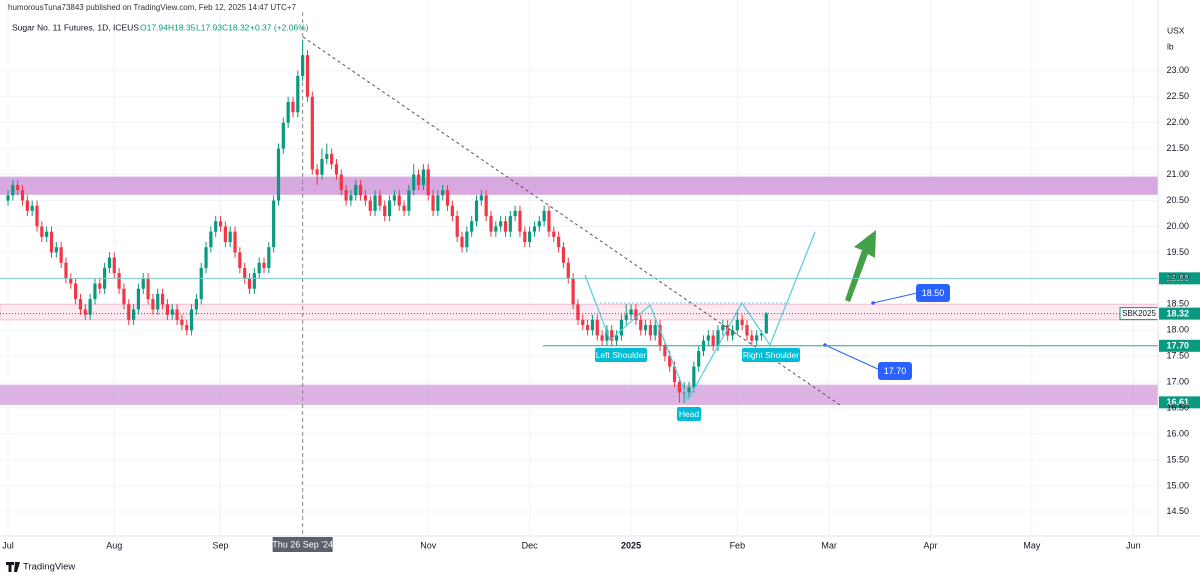  Describe the element at coordinates (1177, 174) in the screenshot. I see `y-tick-label: 21.00` at that location.